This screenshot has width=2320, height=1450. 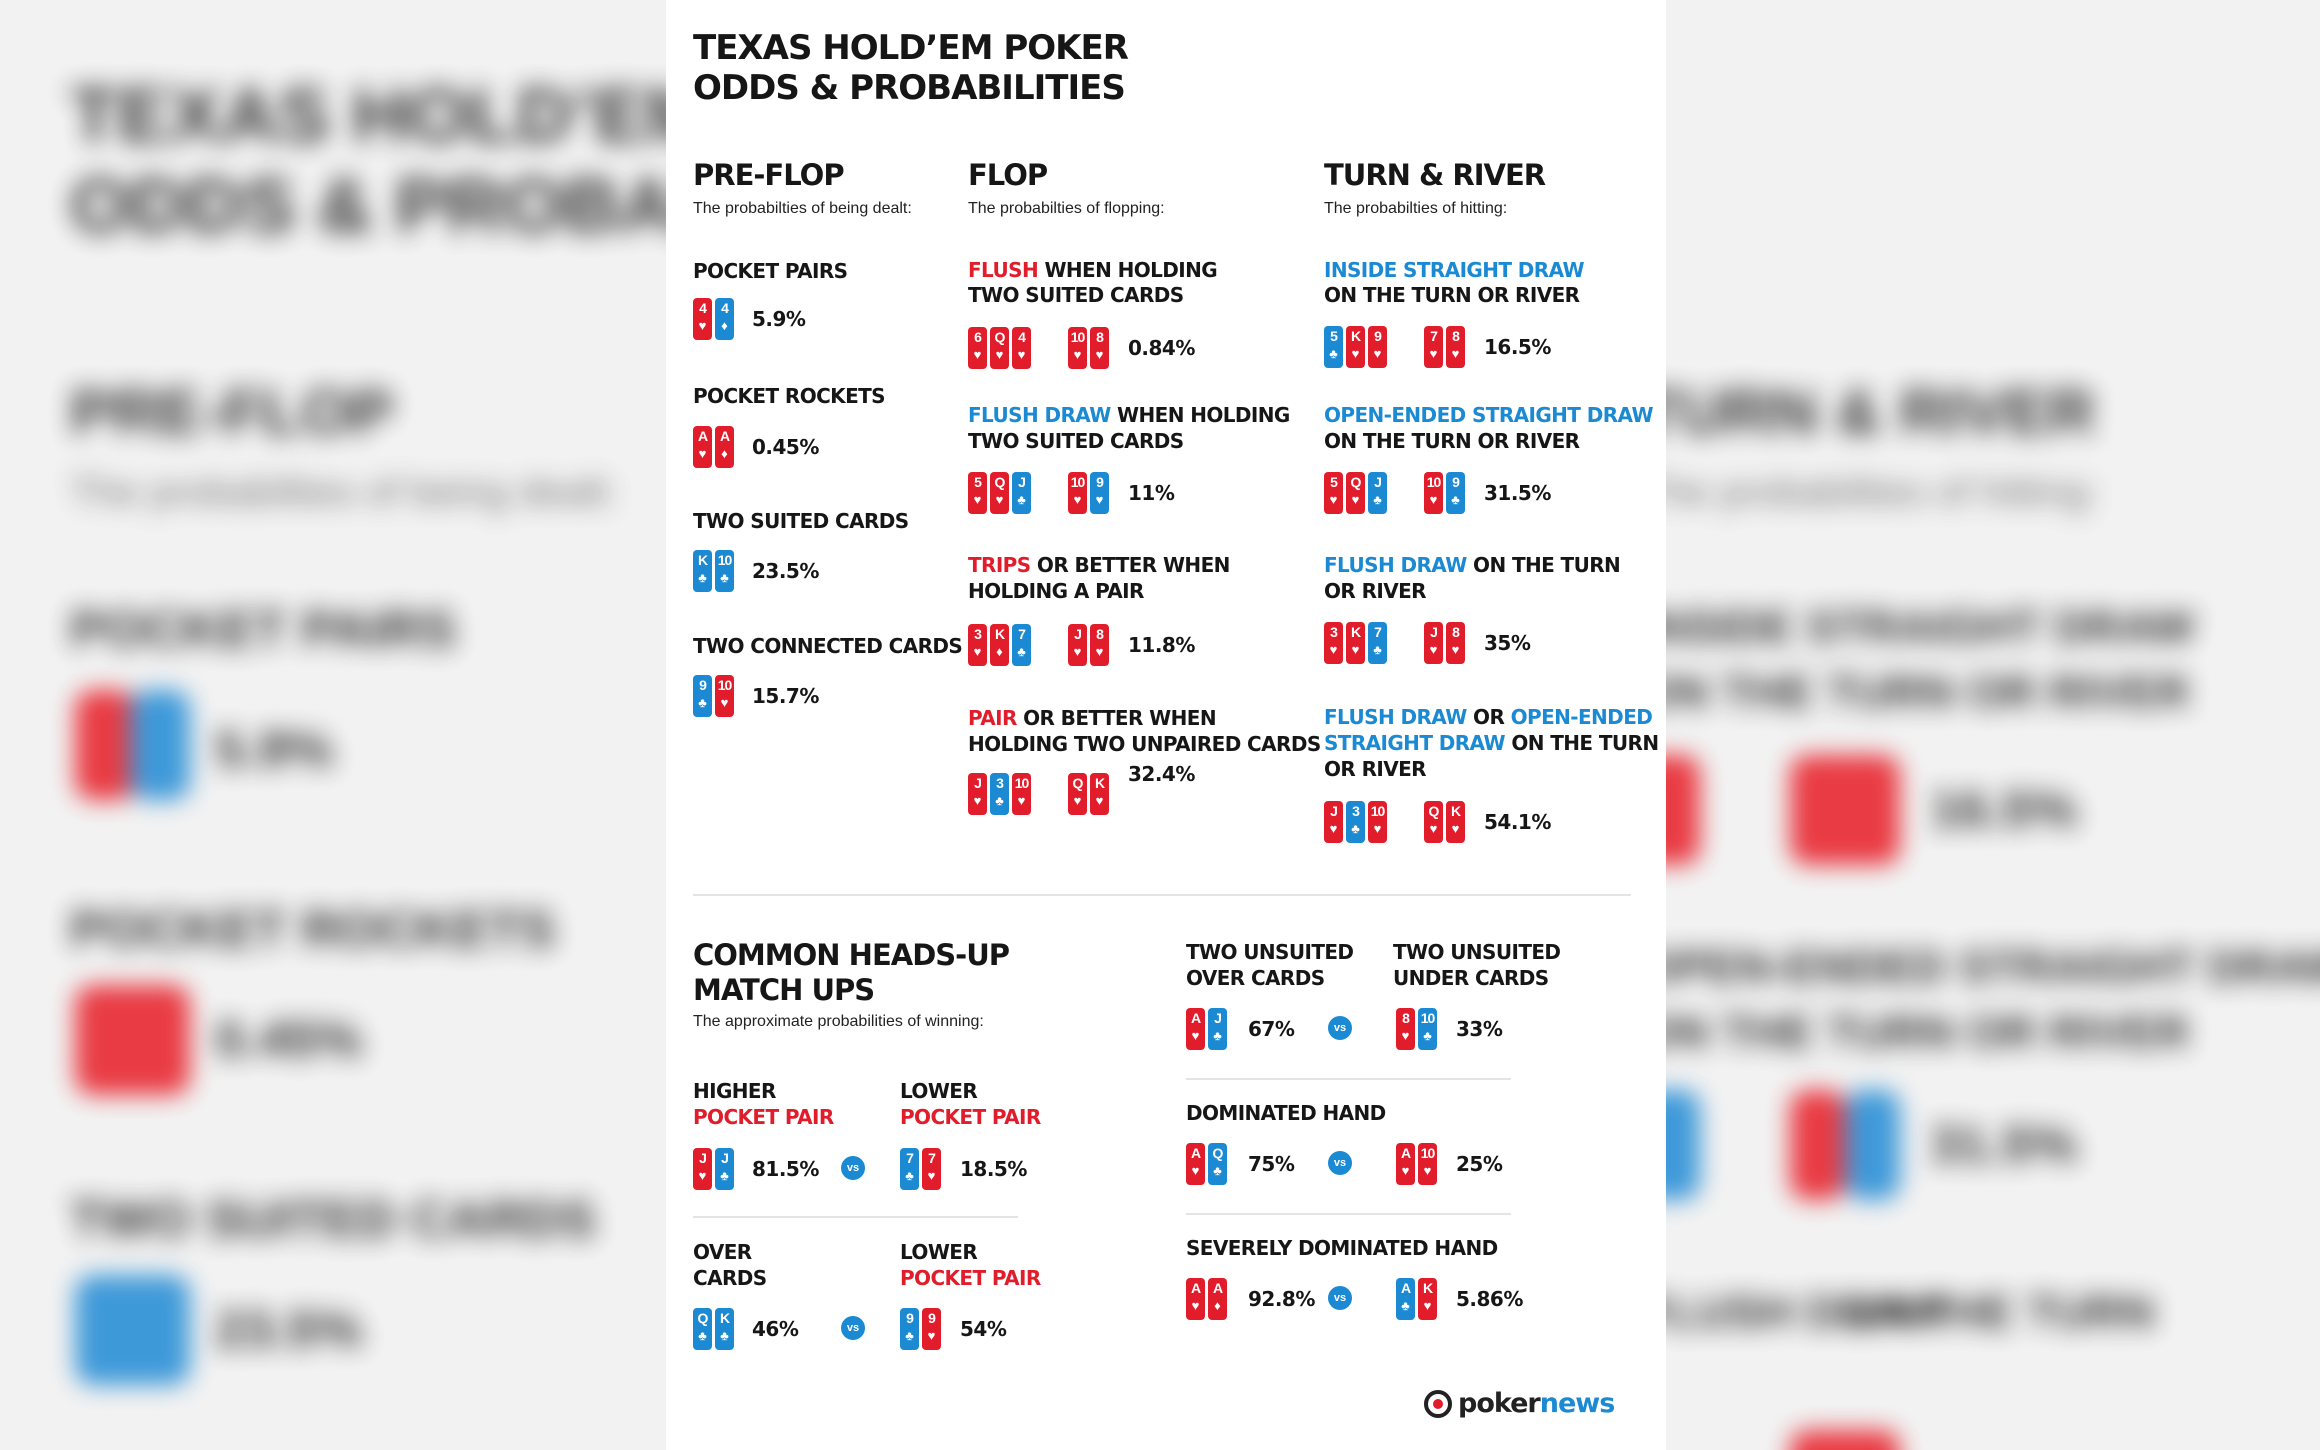 What do you see at coordinates (828, 646) in the screenshot?
I see `preflop-label: TWO CONNECTED CARDS` at bounding box center [828, 646].